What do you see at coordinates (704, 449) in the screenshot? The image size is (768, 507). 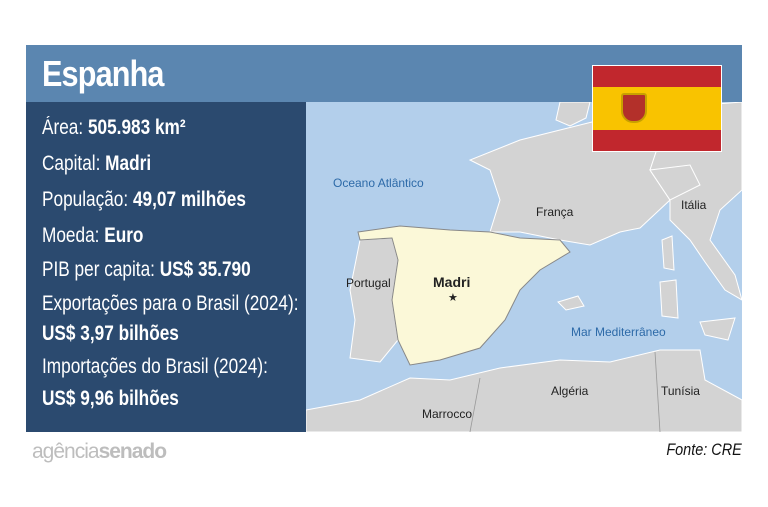 I see `source-note: Fonte: CRE` at bounding box center [704, 449].